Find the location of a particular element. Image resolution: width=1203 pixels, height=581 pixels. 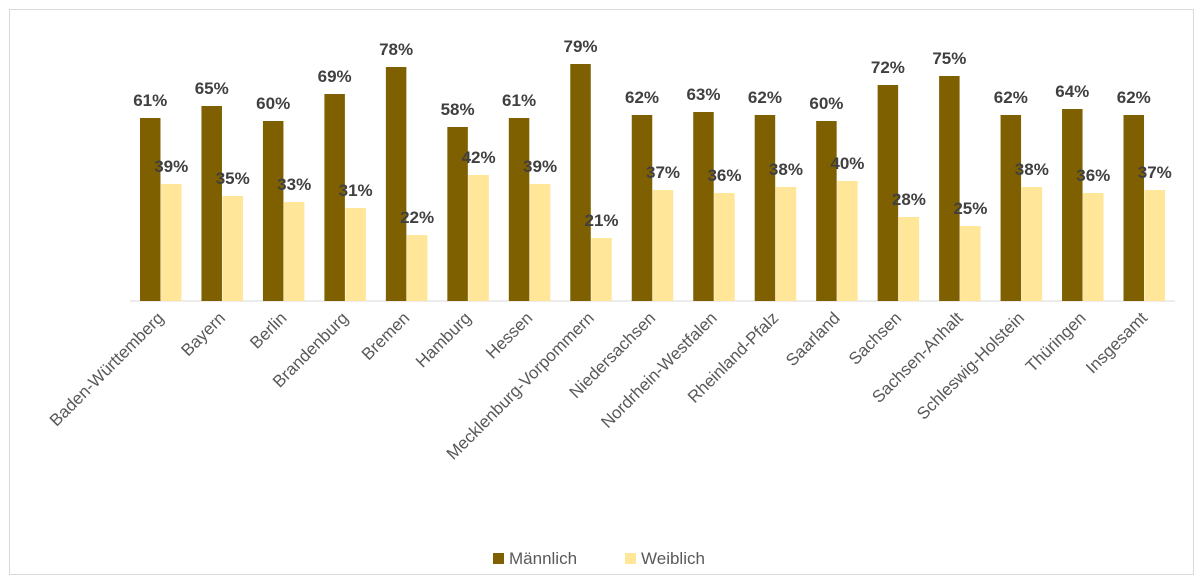

category-label: Baden-Württemberg is located at coordinates (107, 369).